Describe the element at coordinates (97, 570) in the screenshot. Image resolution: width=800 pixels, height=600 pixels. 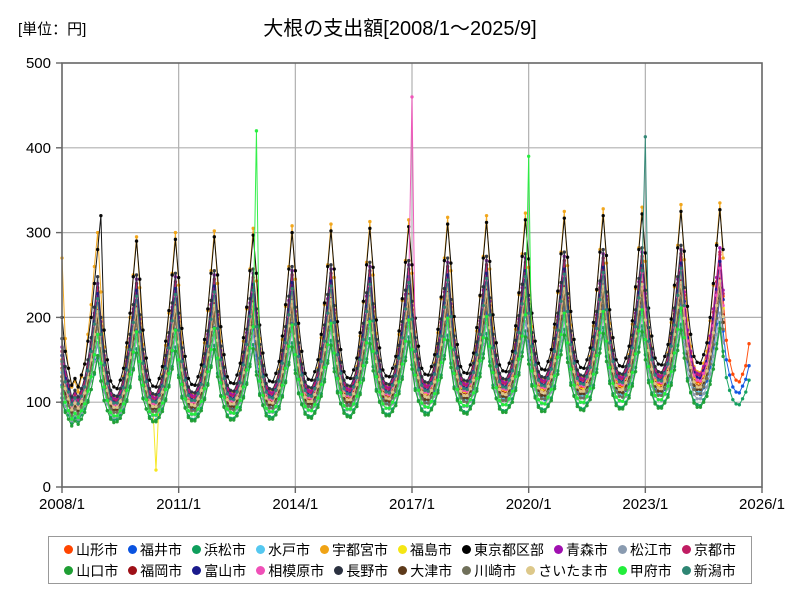
I see `legend-label: 山口市` at that location.